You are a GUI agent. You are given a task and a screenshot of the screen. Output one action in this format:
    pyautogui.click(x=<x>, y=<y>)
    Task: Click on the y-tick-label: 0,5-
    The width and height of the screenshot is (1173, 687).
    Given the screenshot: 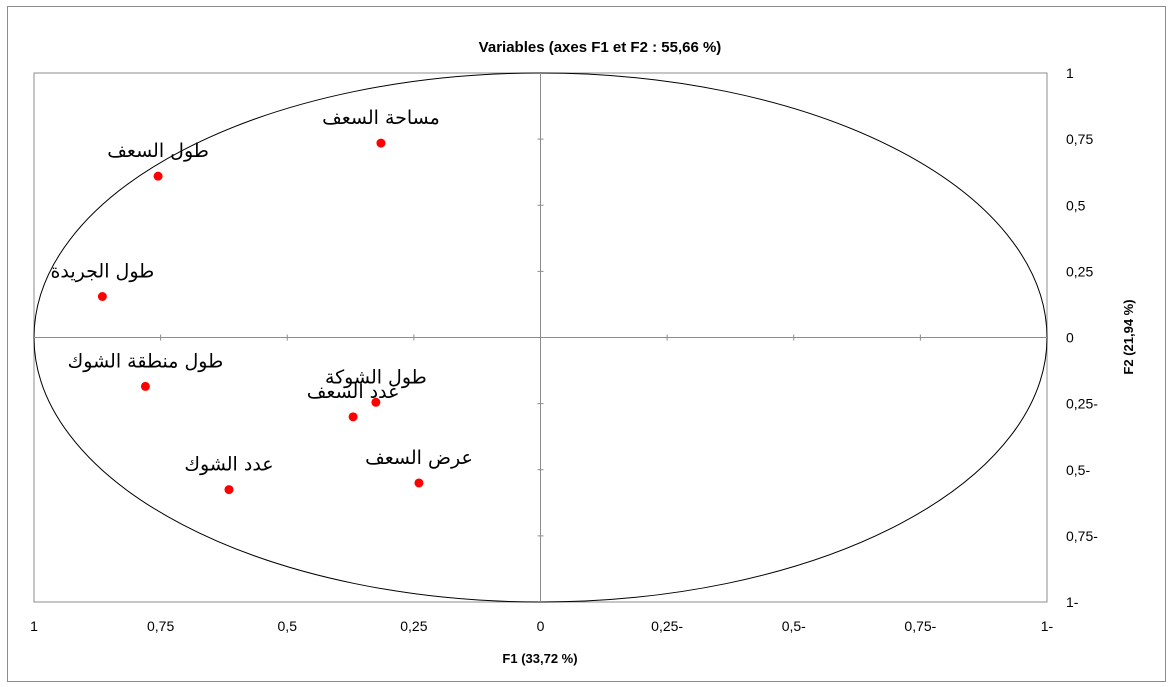 What is the action you would take?
    pyautogui.click(x=1078, y=470)
    